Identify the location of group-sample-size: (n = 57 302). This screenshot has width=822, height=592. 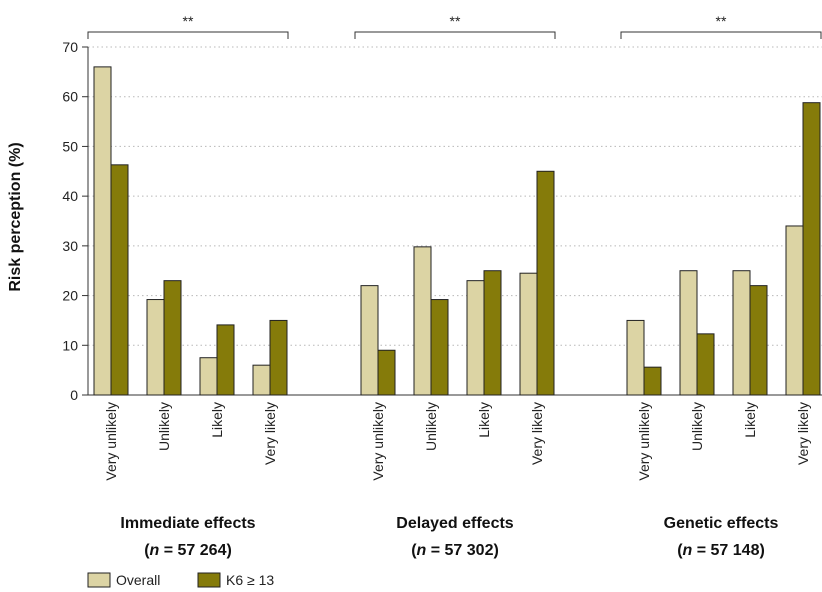
(455, 550).